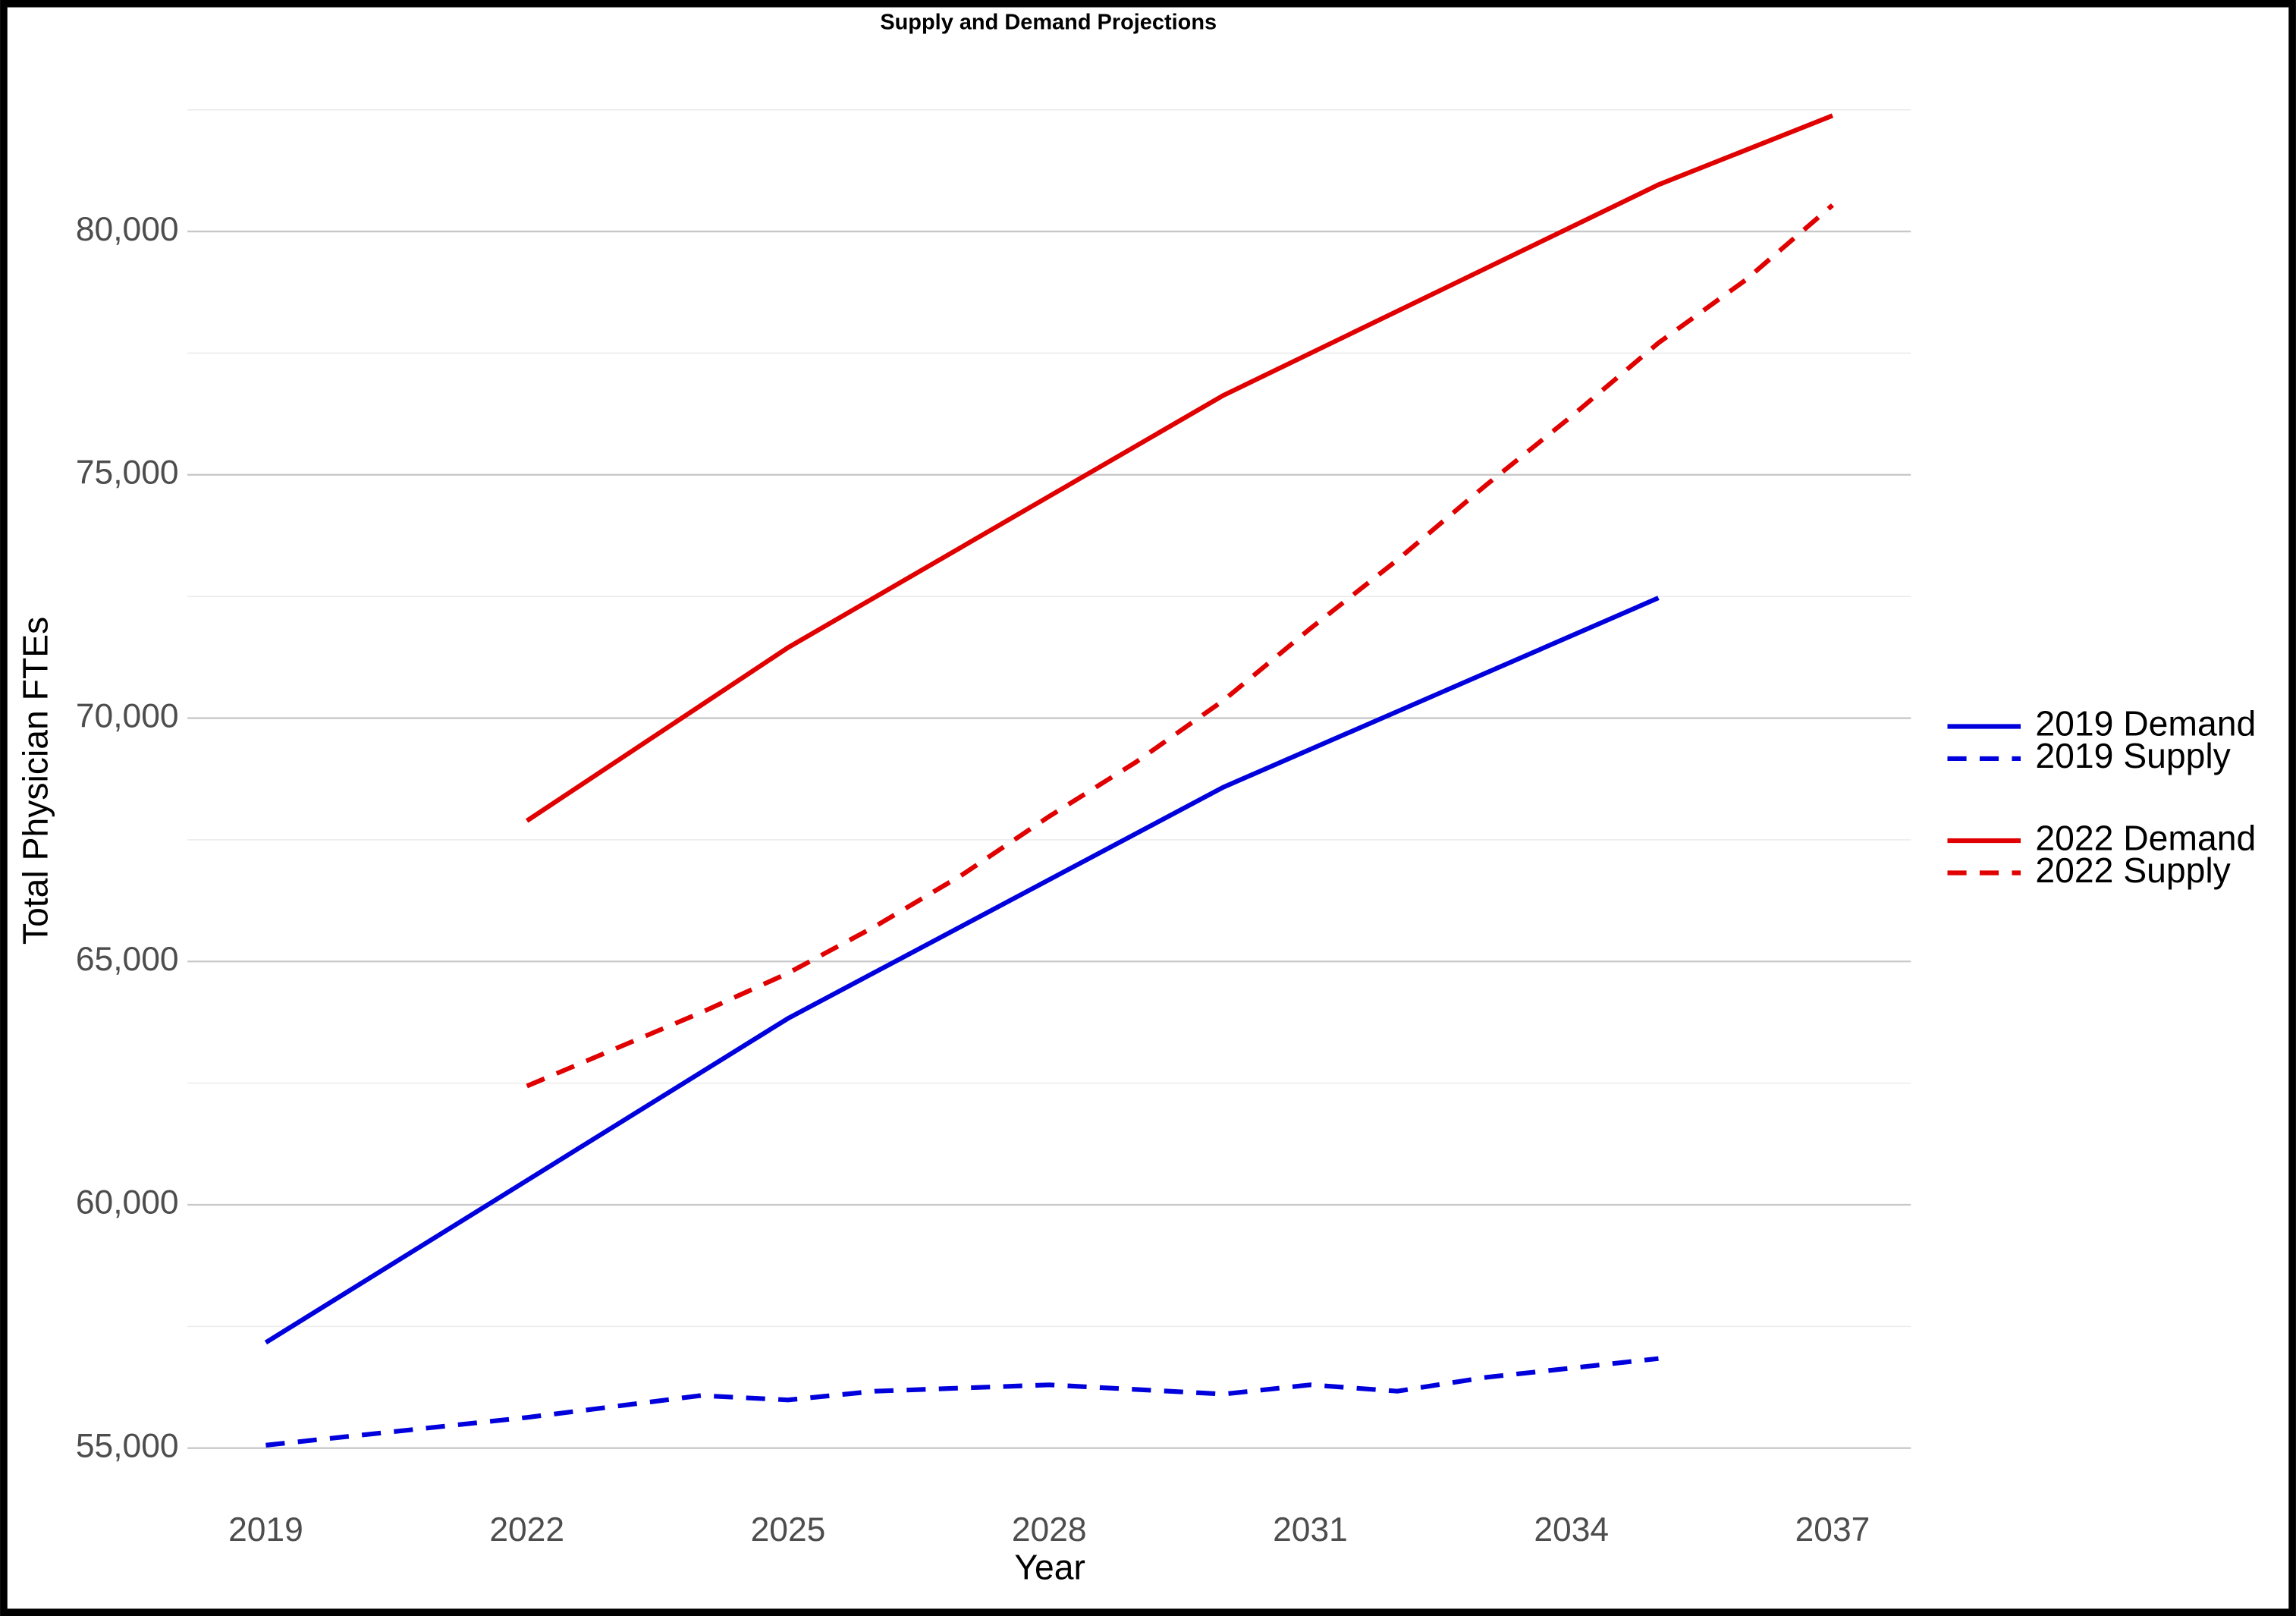 This screenshot has width=2296, height=1616. Describe the element at coordinates (127, 715) in the screenshot. I see `y-tick-label: 70,000` at that location.